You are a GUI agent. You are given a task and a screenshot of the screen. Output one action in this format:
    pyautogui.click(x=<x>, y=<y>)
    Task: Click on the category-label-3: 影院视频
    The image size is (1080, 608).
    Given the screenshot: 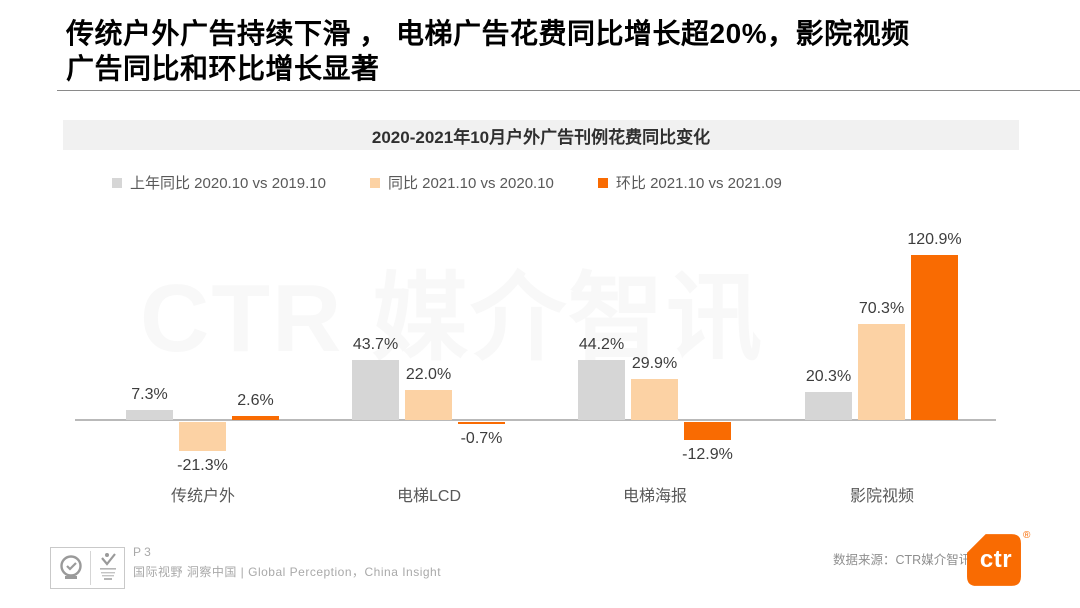 What is the action you would take?
    pyautogui.click(x=882, y=496)
    